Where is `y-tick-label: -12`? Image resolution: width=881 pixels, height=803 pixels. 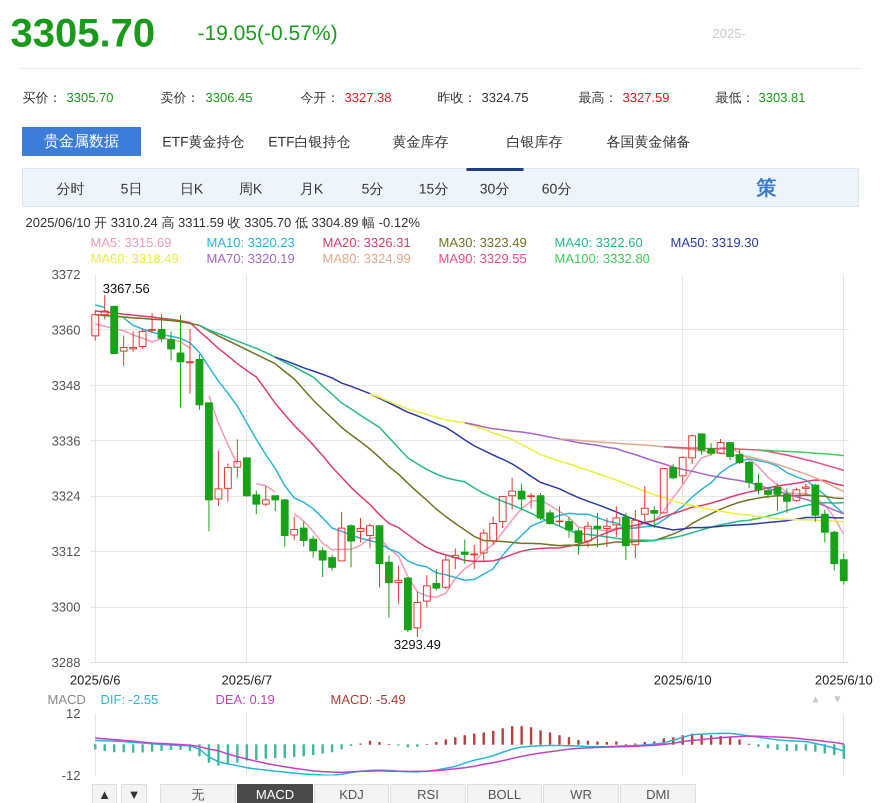
y-tick-label: -12 is located at coordinates (71, 775).